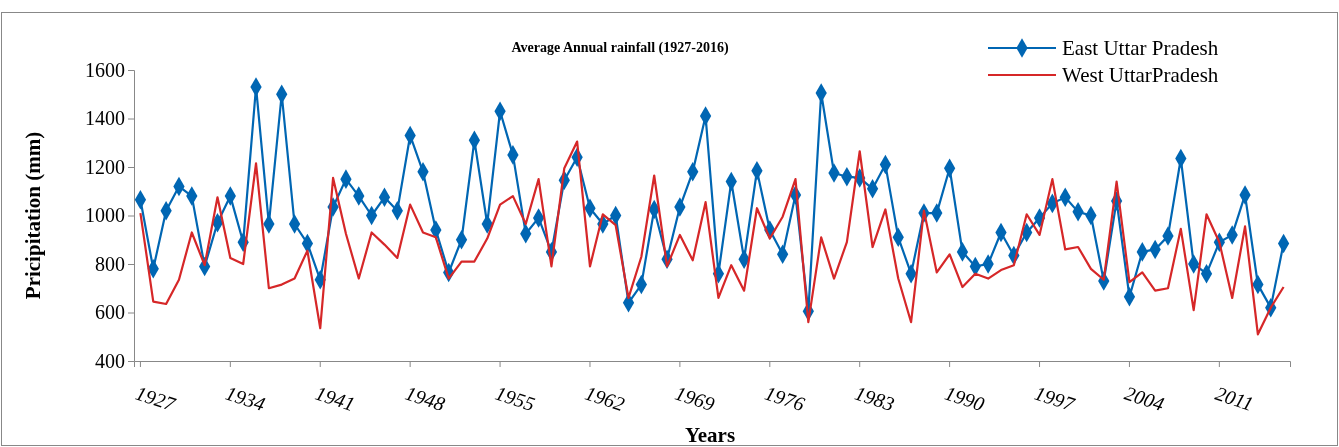  I want to click on y-tick-label: 400, so click(110, 360).